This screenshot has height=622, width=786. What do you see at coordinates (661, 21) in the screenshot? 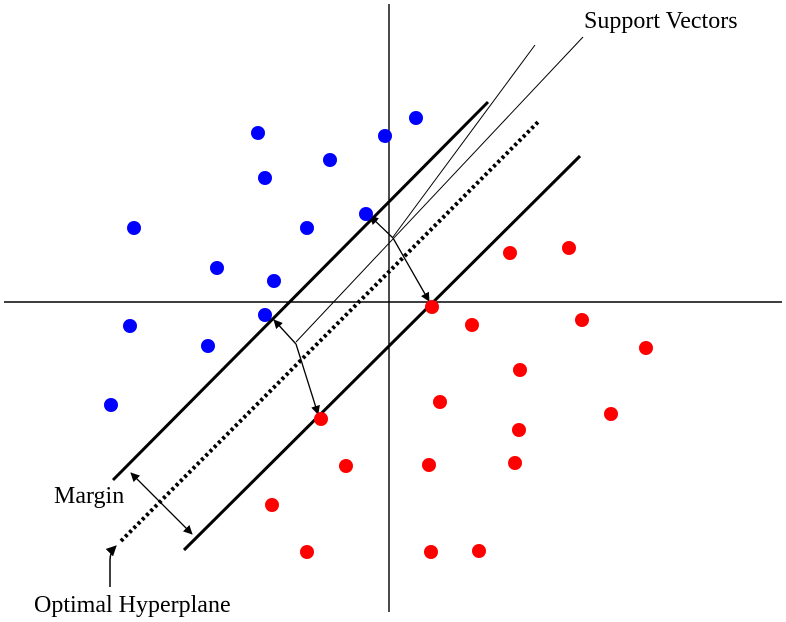
I see `support-vectors-label: Support Vectors` at bounding box center [661, 21].